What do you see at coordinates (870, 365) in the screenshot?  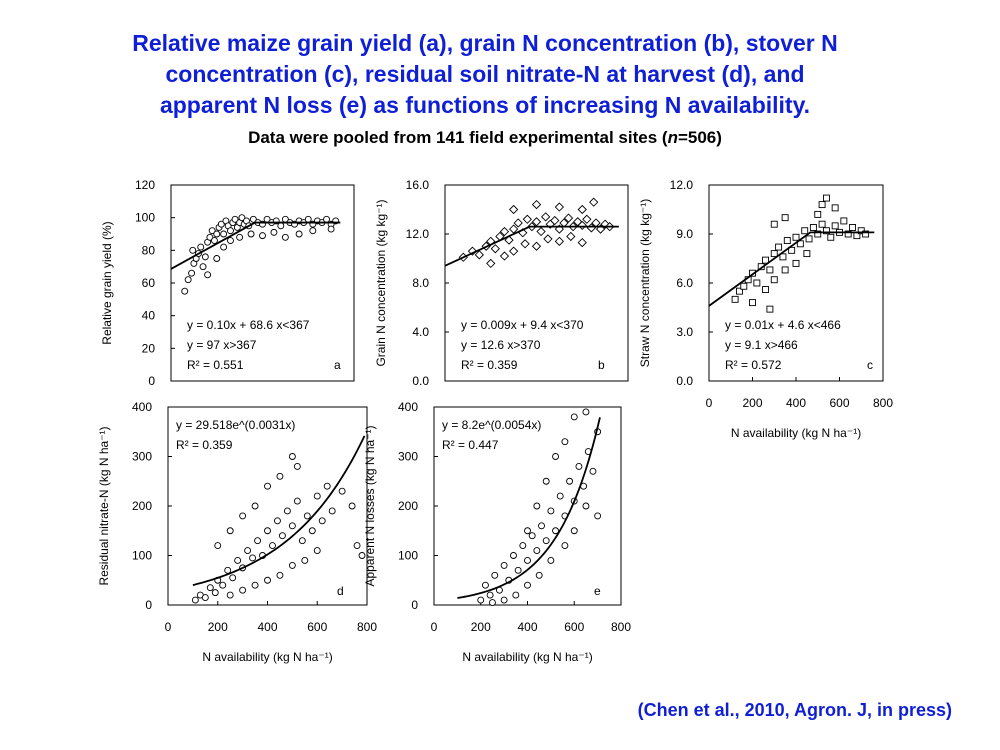 I see `panel-letter-c: c` at bounding box center [870, 365].